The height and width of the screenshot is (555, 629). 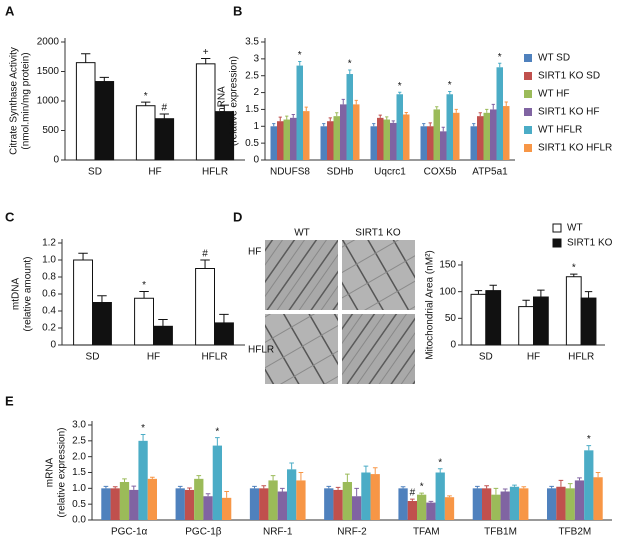 I want to click on y-tick-label: 50, so click(x=451, y=318).